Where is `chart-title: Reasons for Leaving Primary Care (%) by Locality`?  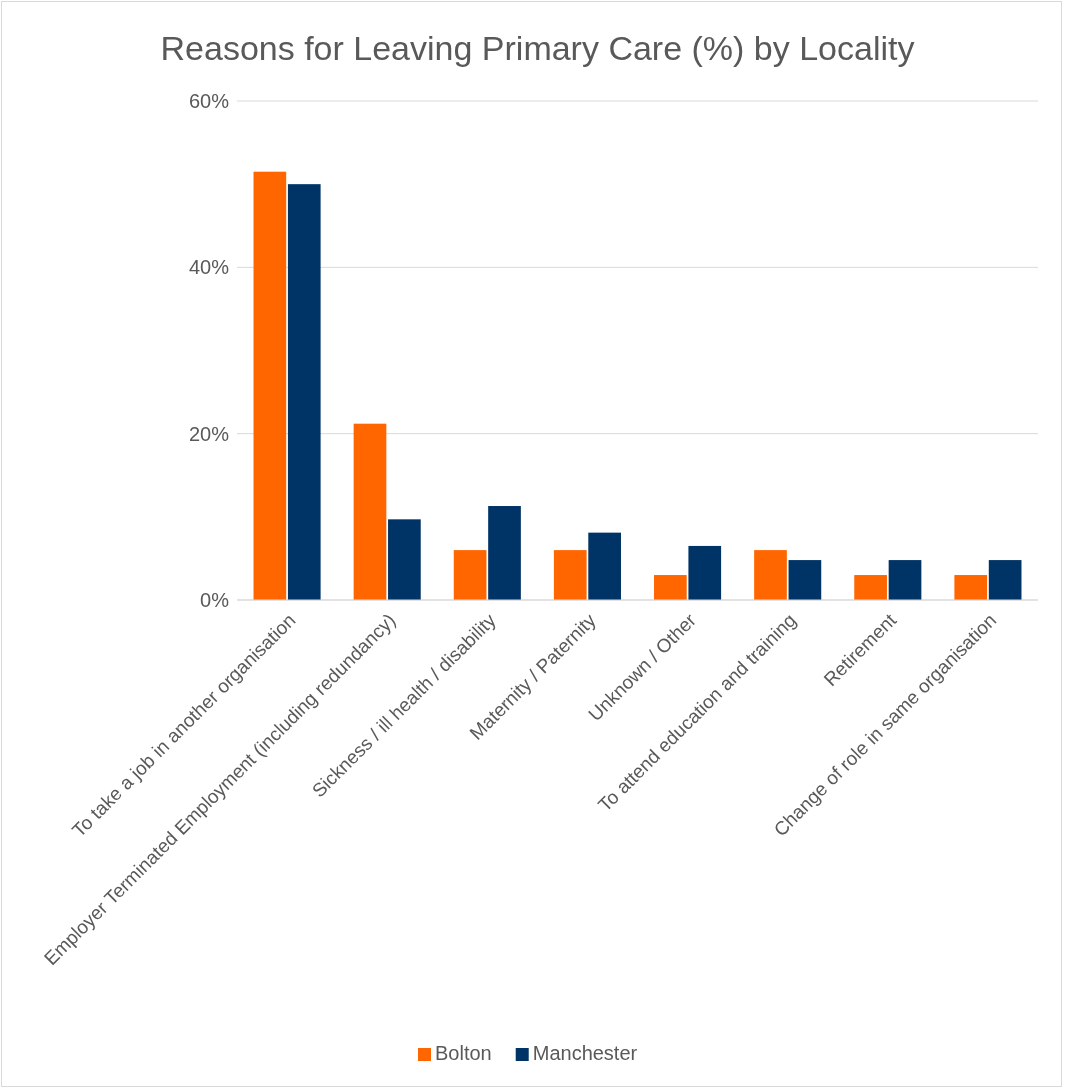
chart-title: Reasons for Leaving Primary Care (%) by Locality is located at coordinates (537, 48).